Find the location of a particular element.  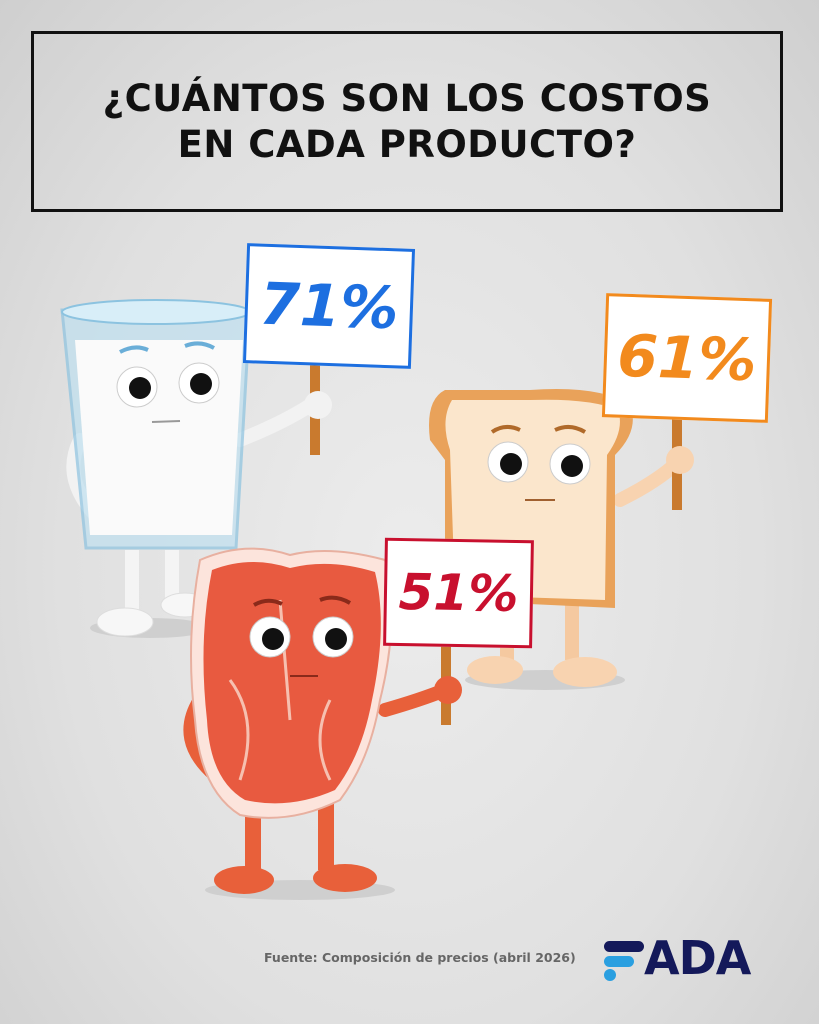

title-line-2: EN CADA PRODUCTO? is located at coordinates (407, 144).